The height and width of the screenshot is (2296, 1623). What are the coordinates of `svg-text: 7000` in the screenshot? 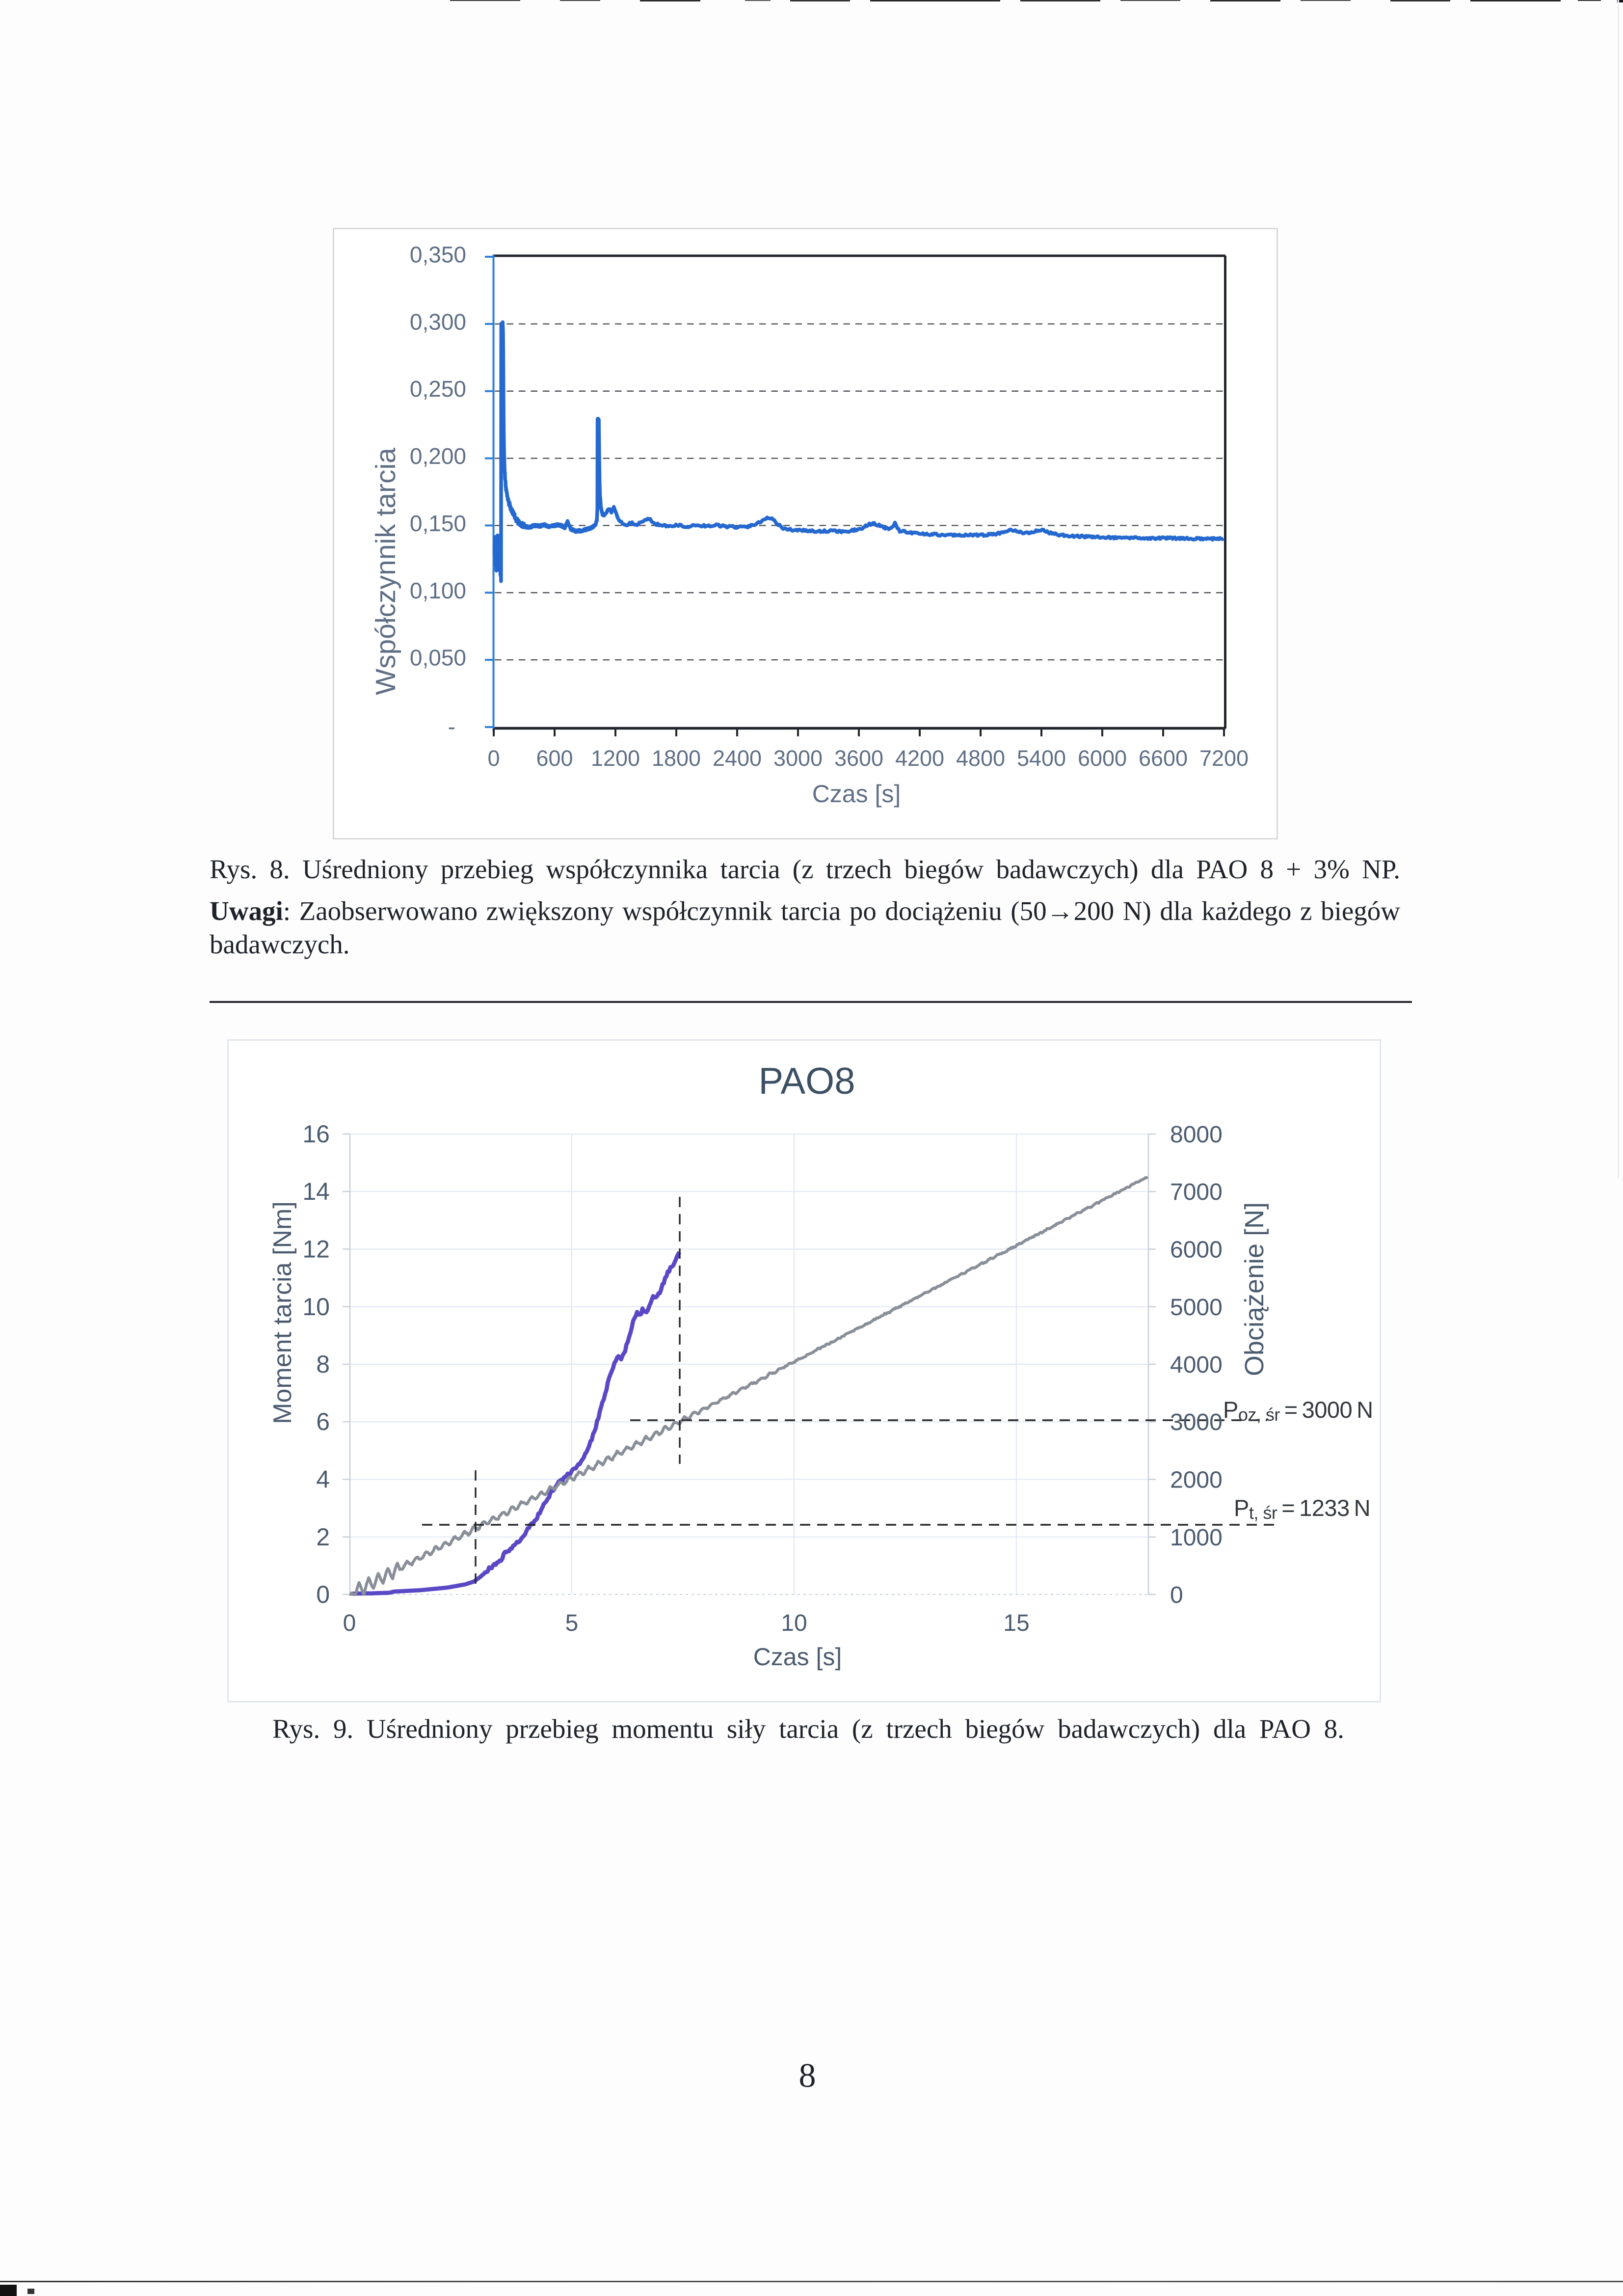 It's located at (1196, 1192).